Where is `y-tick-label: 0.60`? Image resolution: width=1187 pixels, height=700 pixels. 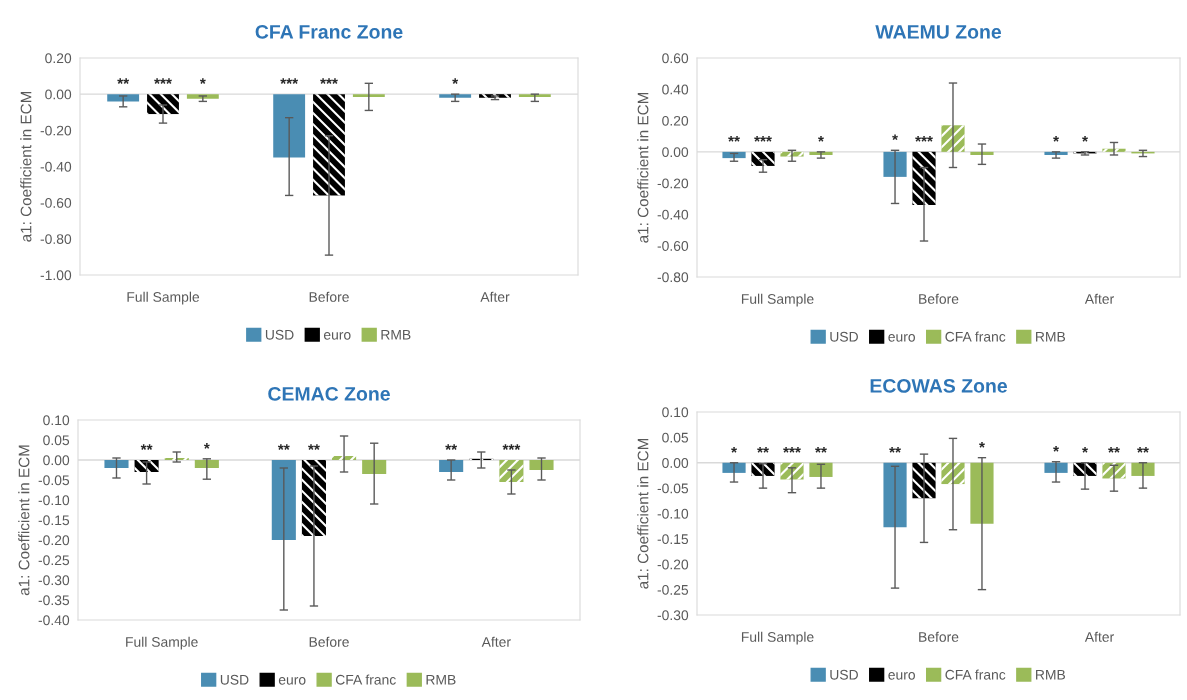
y-tick-label: 0.60 is located at coordinates (675, 58).